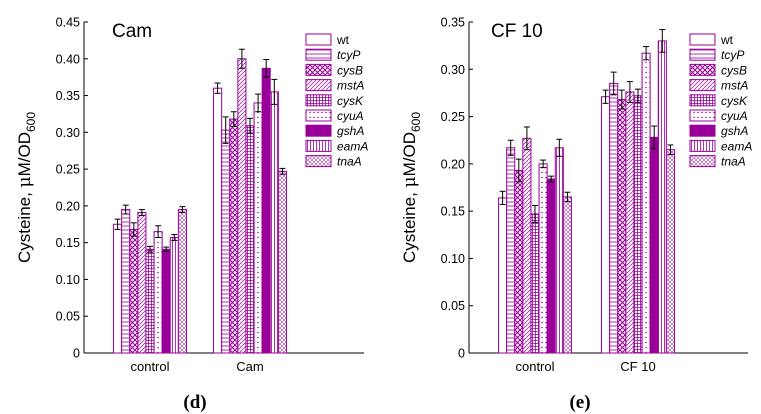 Image resolution: width=761 pixels, height=414 pixels. What do you see at coordinates (194, 402) in the screenshot?
I see `panel-label-d: (d)` at bounding box center [194, 402].